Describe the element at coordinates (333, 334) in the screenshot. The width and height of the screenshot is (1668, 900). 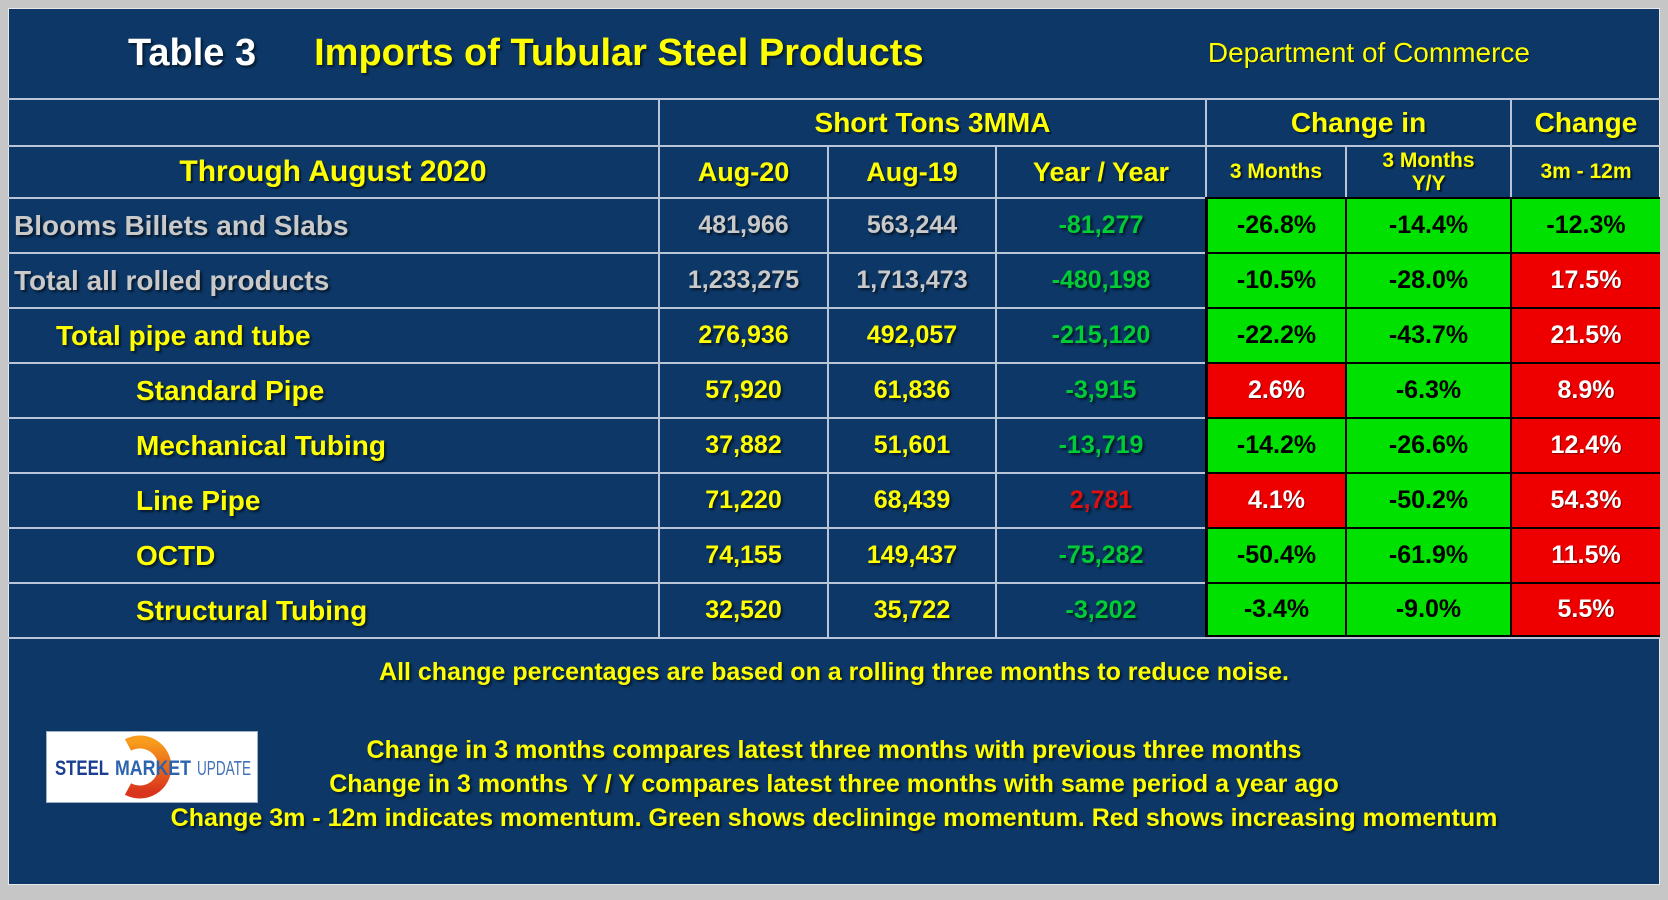
I see `row-label: Total pipe and tube` at that location.